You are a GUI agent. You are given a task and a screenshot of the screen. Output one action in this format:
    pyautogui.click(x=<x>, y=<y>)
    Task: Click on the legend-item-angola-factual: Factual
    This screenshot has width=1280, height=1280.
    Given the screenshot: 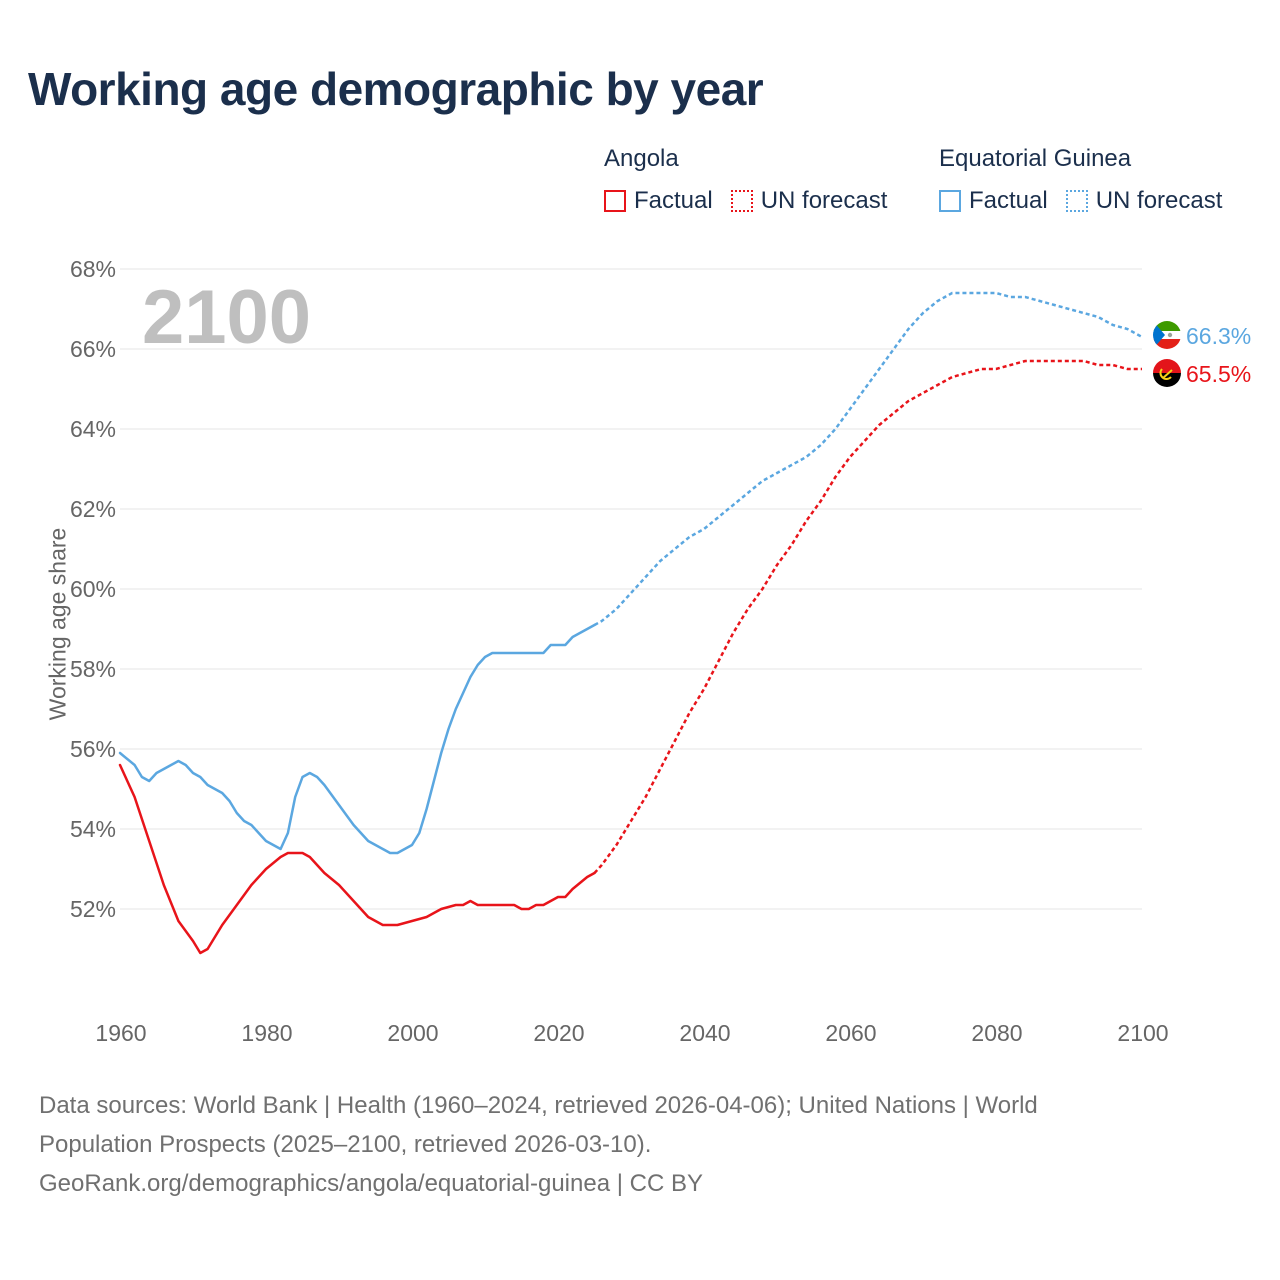 What is the action you would take?
    pyautogui.click(x=658, y=201)
    